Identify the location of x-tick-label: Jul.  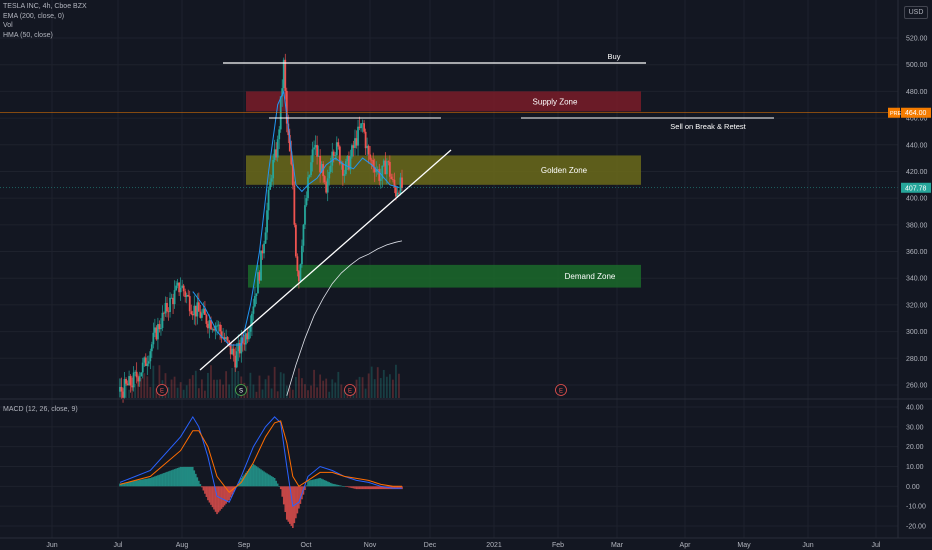
(118, 545).